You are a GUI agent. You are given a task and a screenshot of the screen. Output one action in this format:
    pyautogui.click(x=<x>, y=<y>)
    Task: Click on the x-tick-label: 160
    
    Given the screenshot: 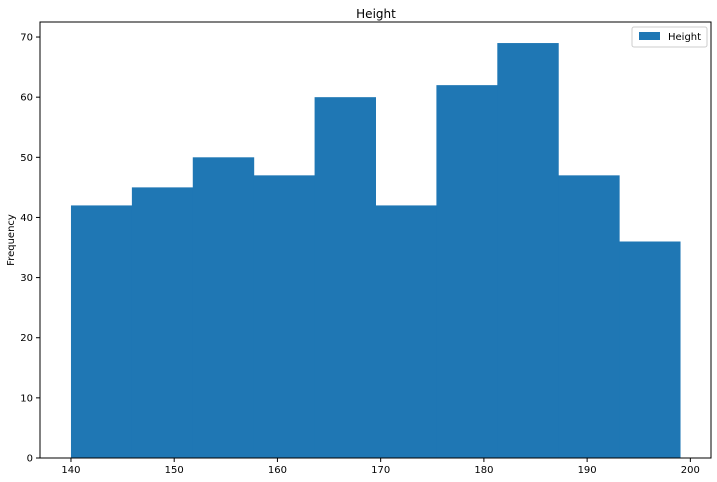 What is the action you would take?
    pyautogui.click(x=277, y=470)
    